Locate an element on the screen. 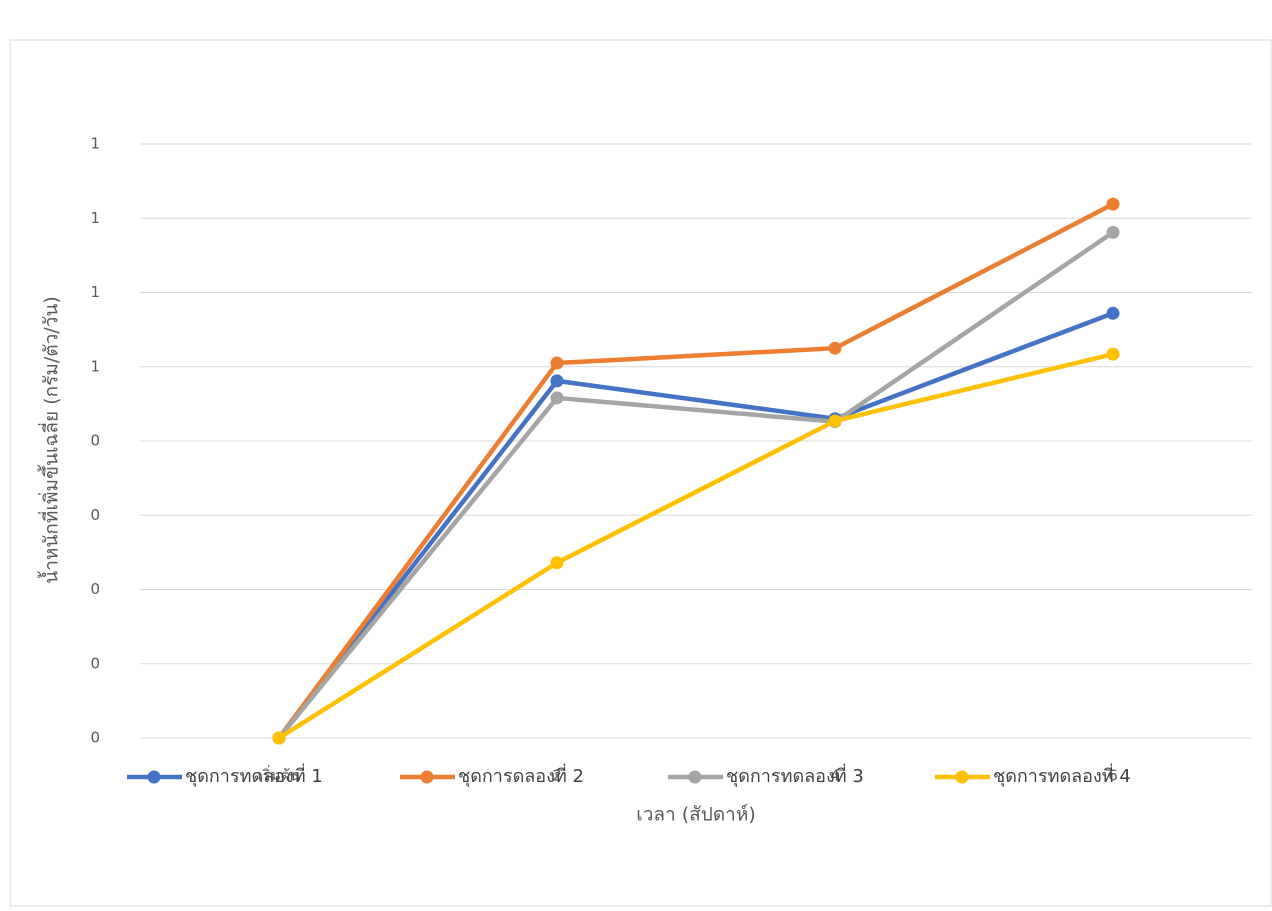  x-tick-label: เริ่มต้น is located at coordinates (278, 775).